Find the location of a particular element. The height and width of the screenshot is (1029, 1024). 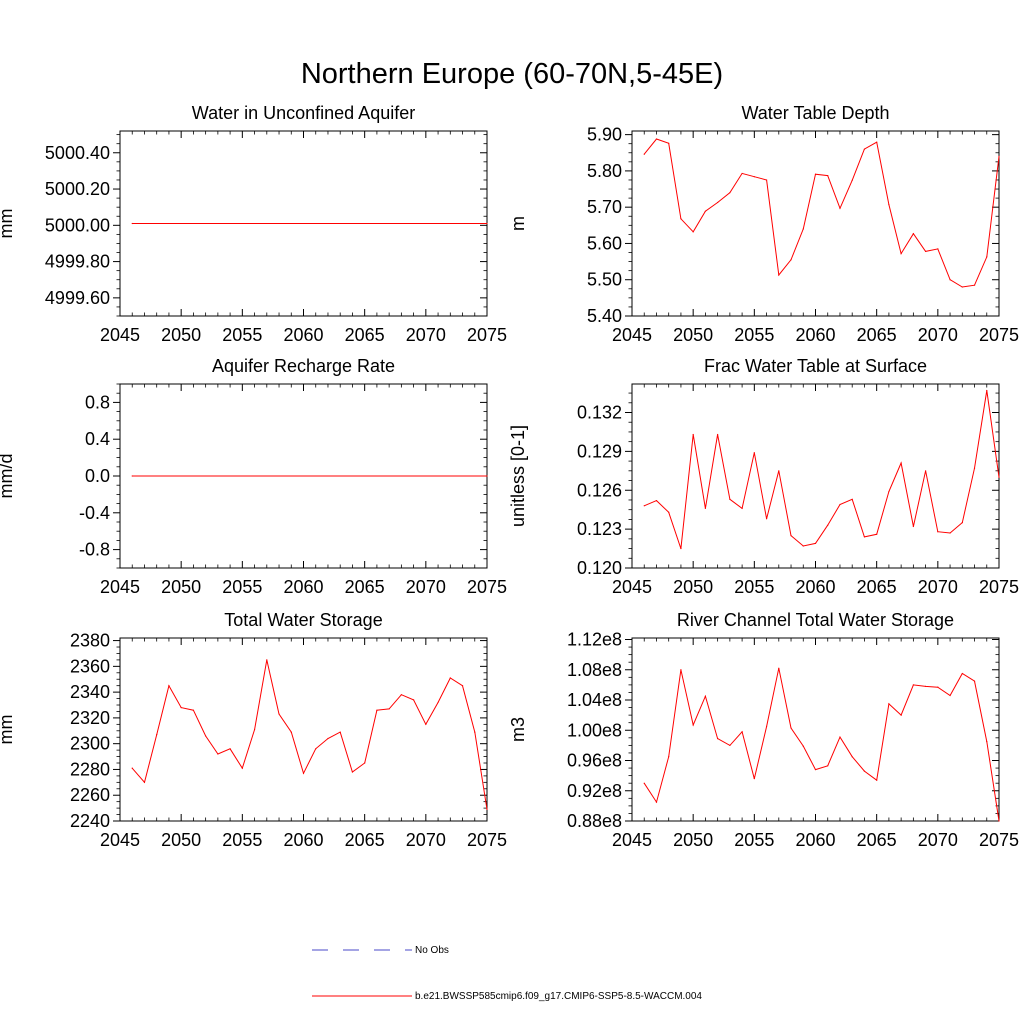

y-axis-label: unitless [0-1] is located at coordinates (518, 476).